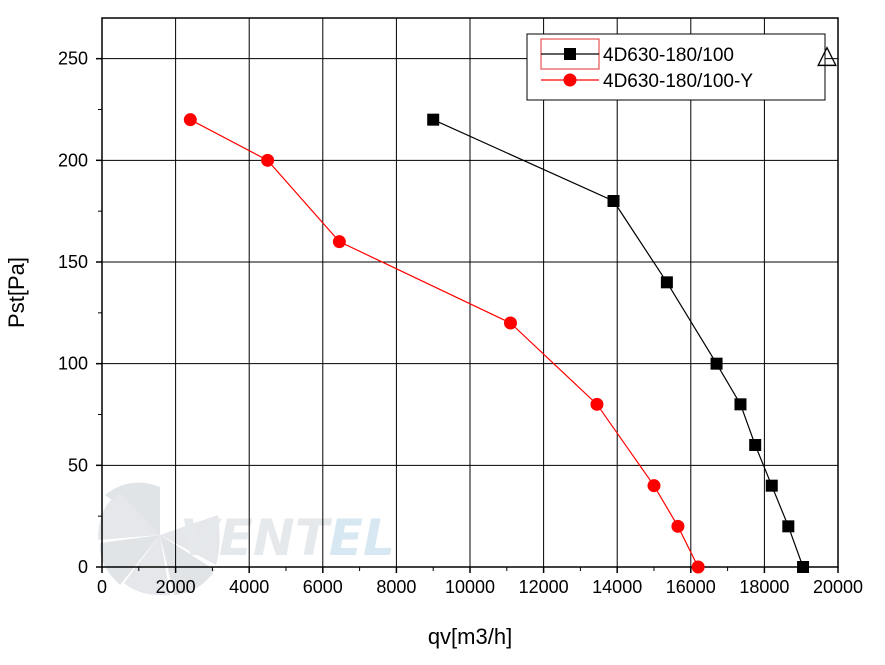 Image resolution: width=885 pixels, height=665 pixels. I want to click on x-tick-label: 0, so click(102, 587).